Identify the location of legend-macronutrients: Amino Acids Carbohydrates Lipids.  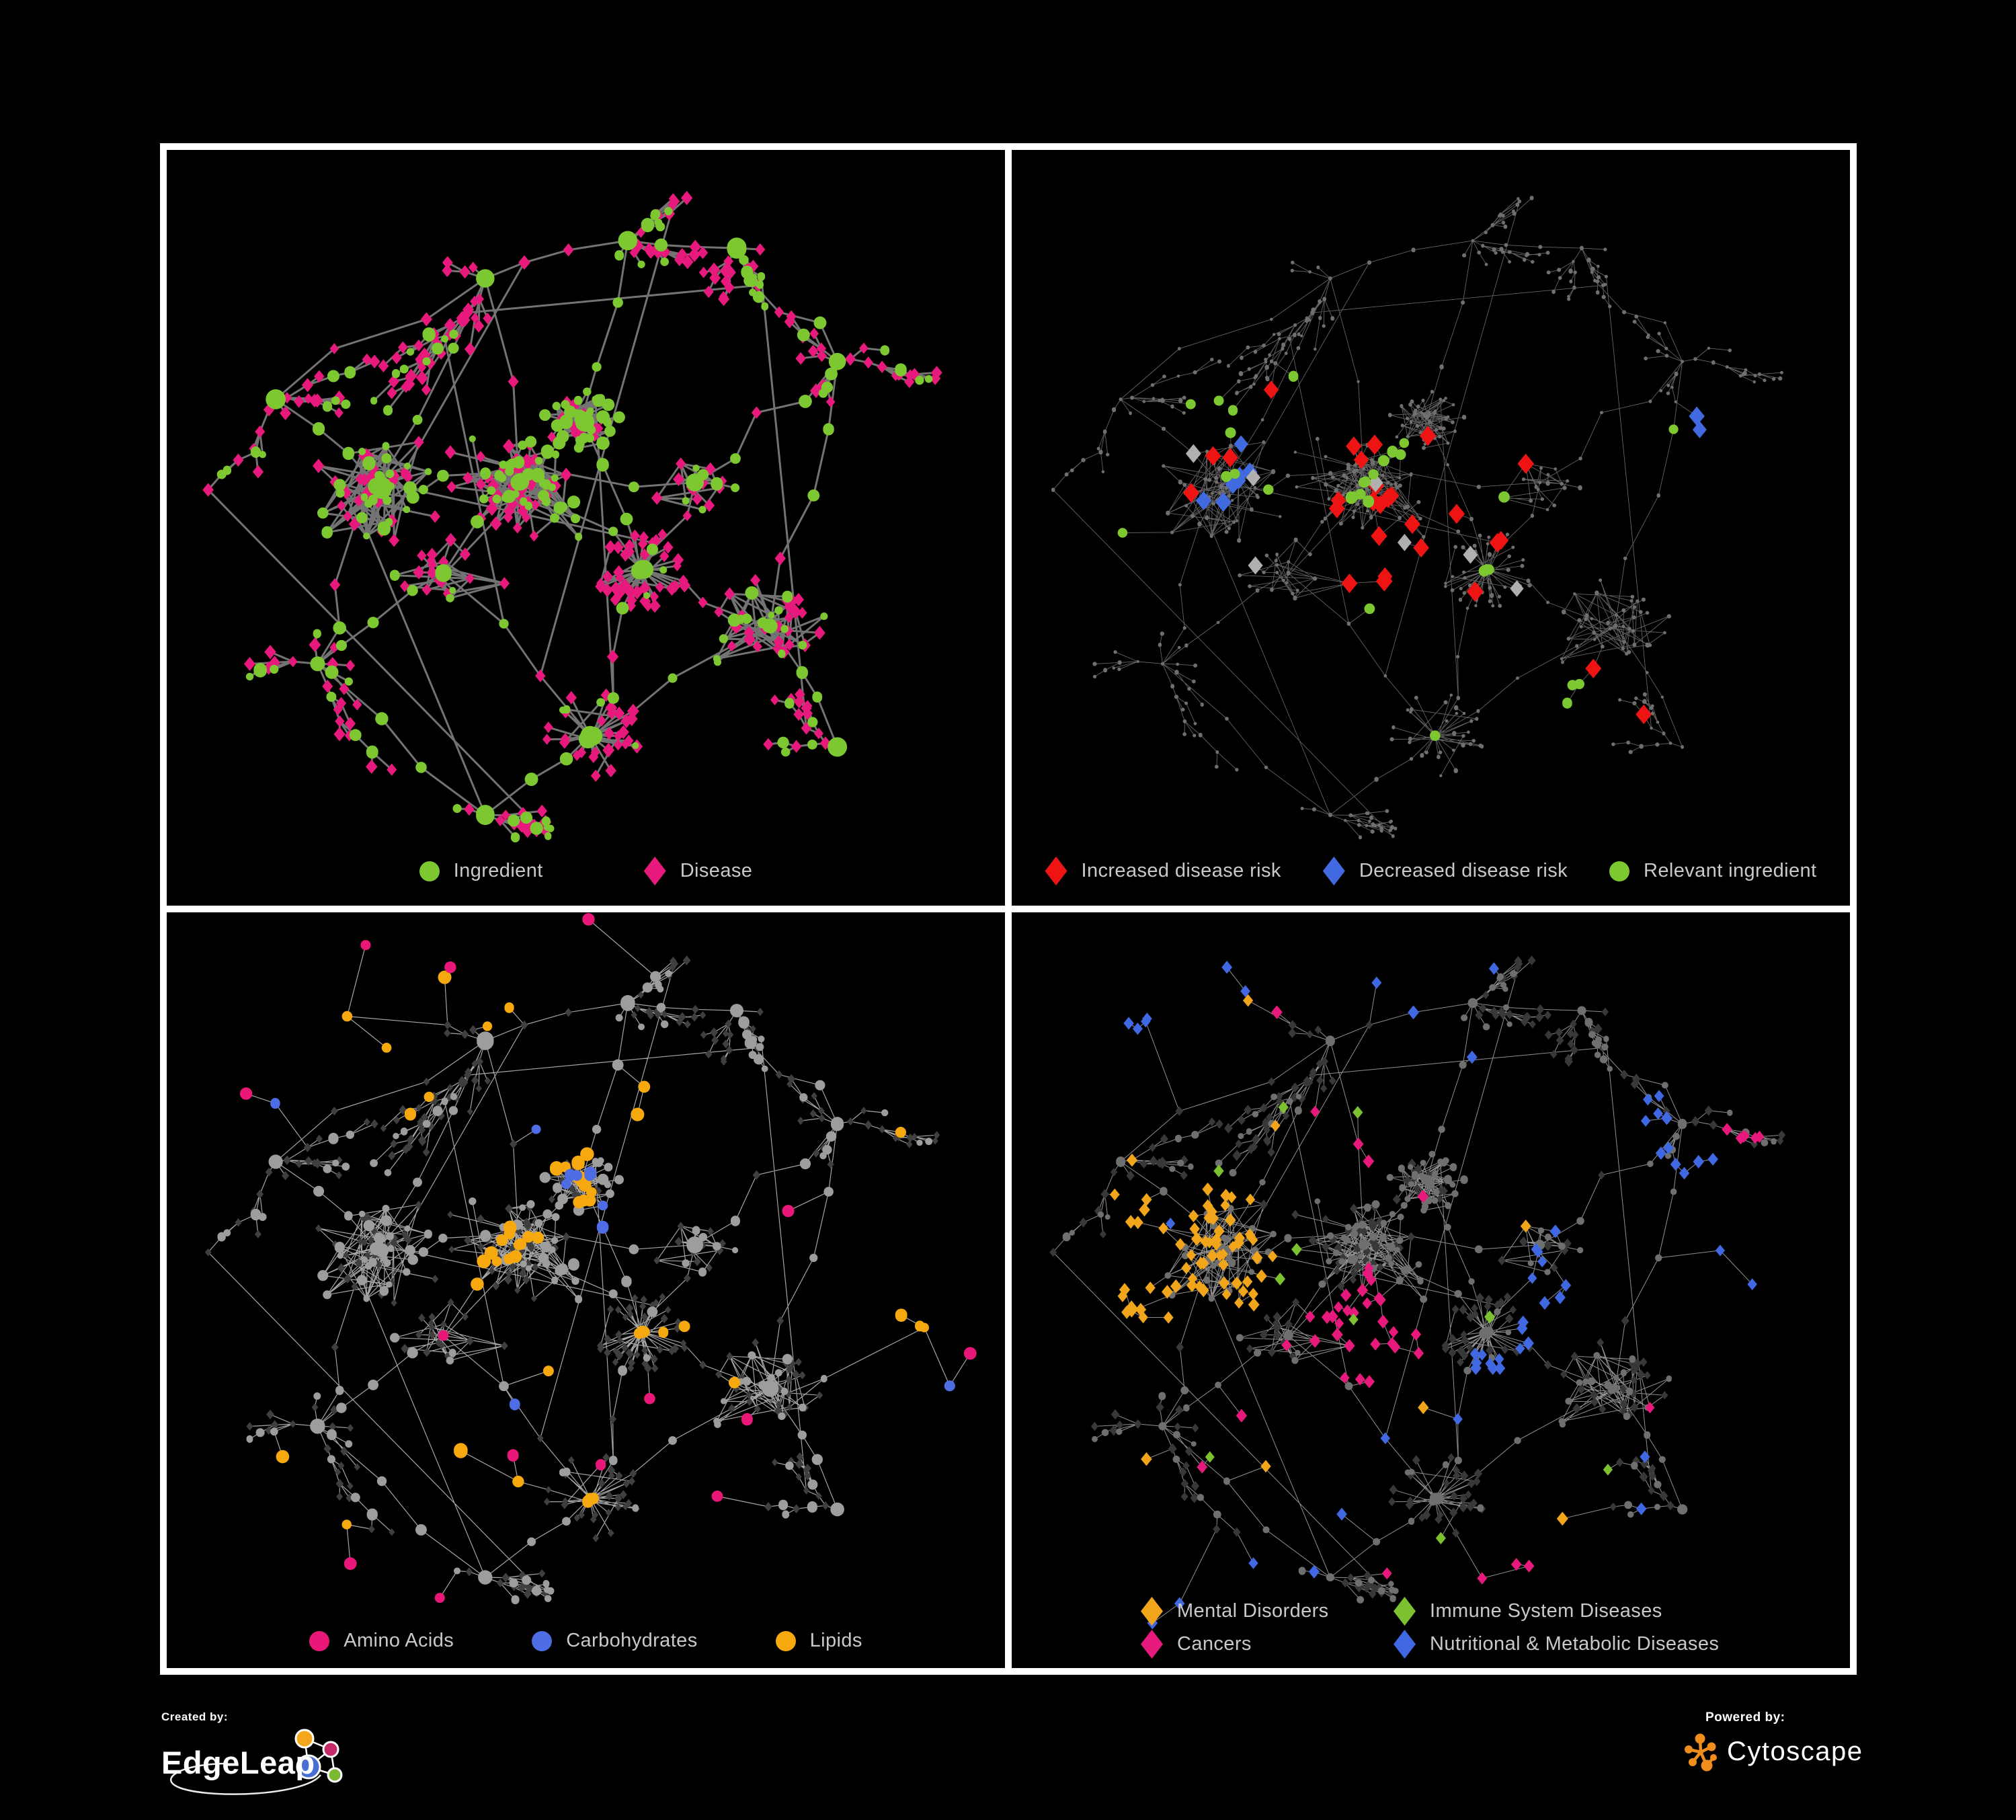
(586, 1641).